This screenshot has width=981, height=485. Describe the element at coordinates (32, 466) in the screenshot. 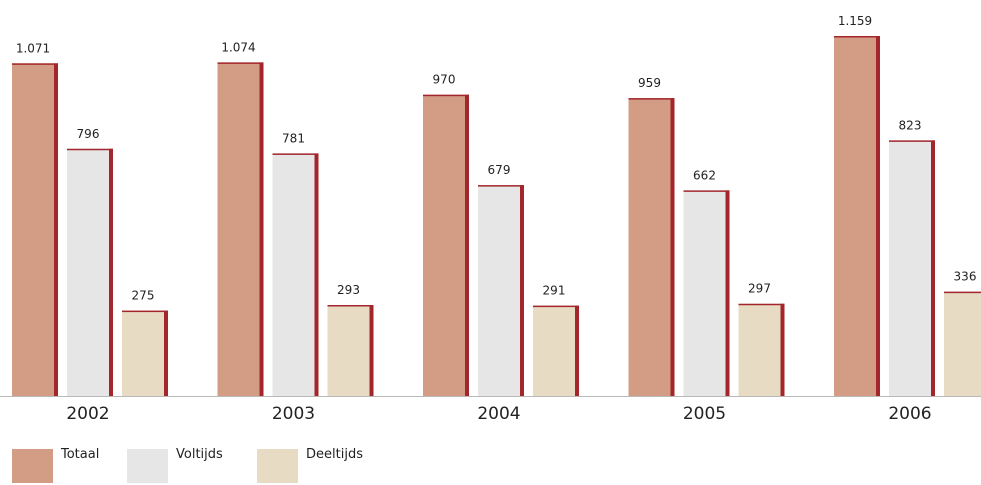

I see `legend-swatch-totaal` at that location.